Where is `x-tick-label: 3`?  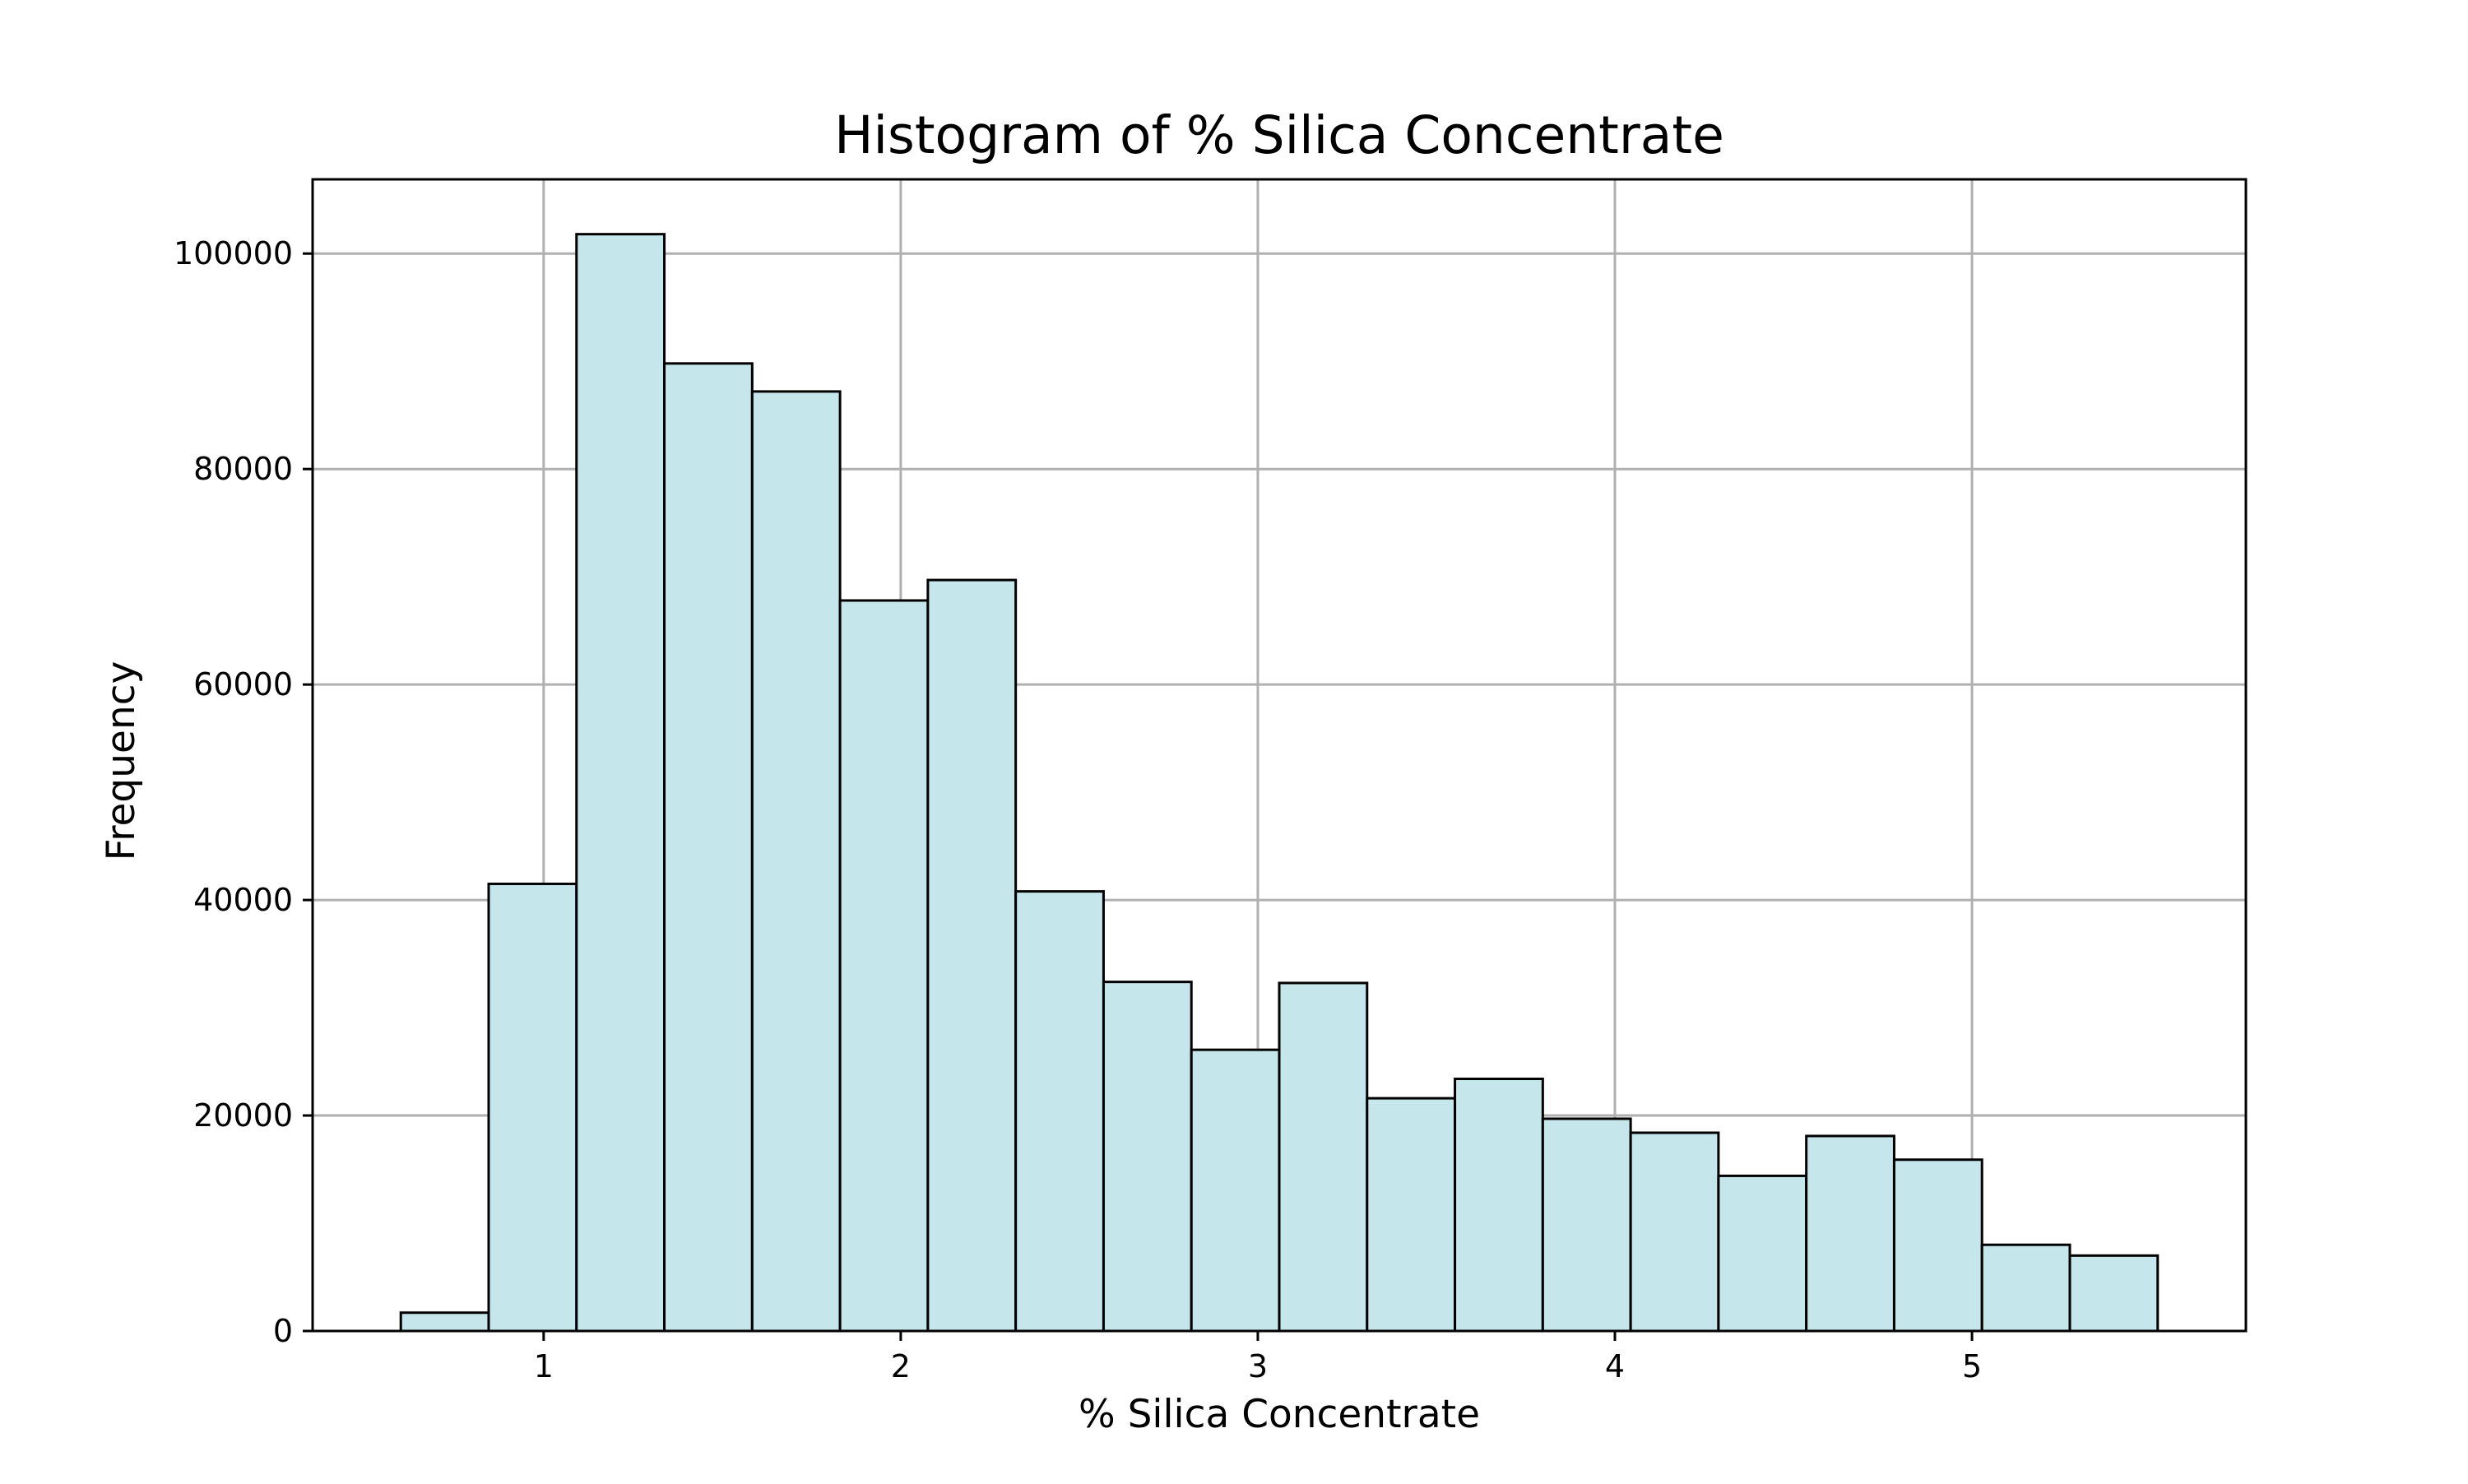
x-tick-label: 3 is located at coordinates (1258, 1366).